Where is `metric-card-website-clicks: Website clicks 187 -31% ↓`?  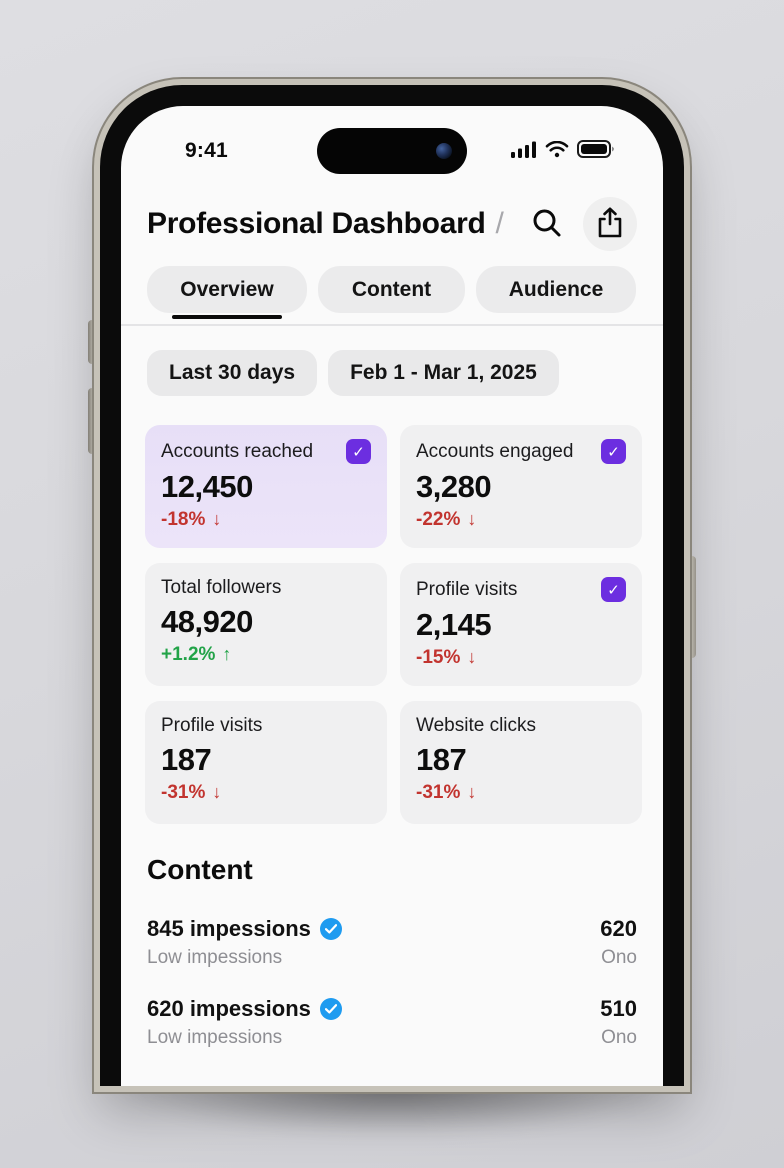 metric-card-website-clicks: Website clicks 187 -31% ↓ is located at coordinates (521, 762).